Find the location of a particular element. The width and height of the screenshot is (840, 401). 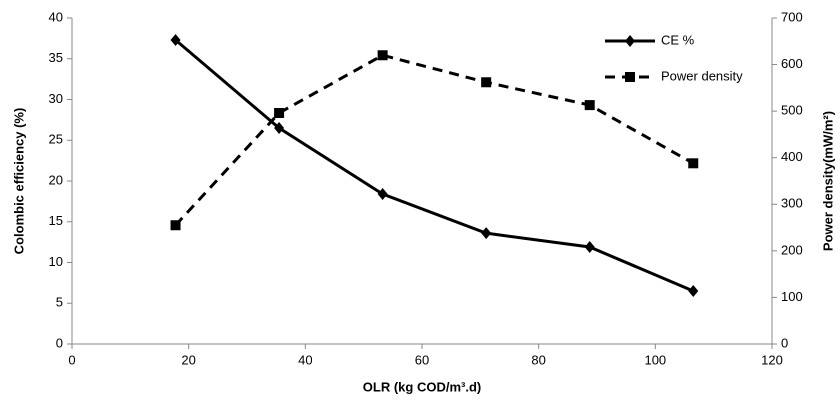

x-tick-label: 120 is located at coordinates (772, 359).